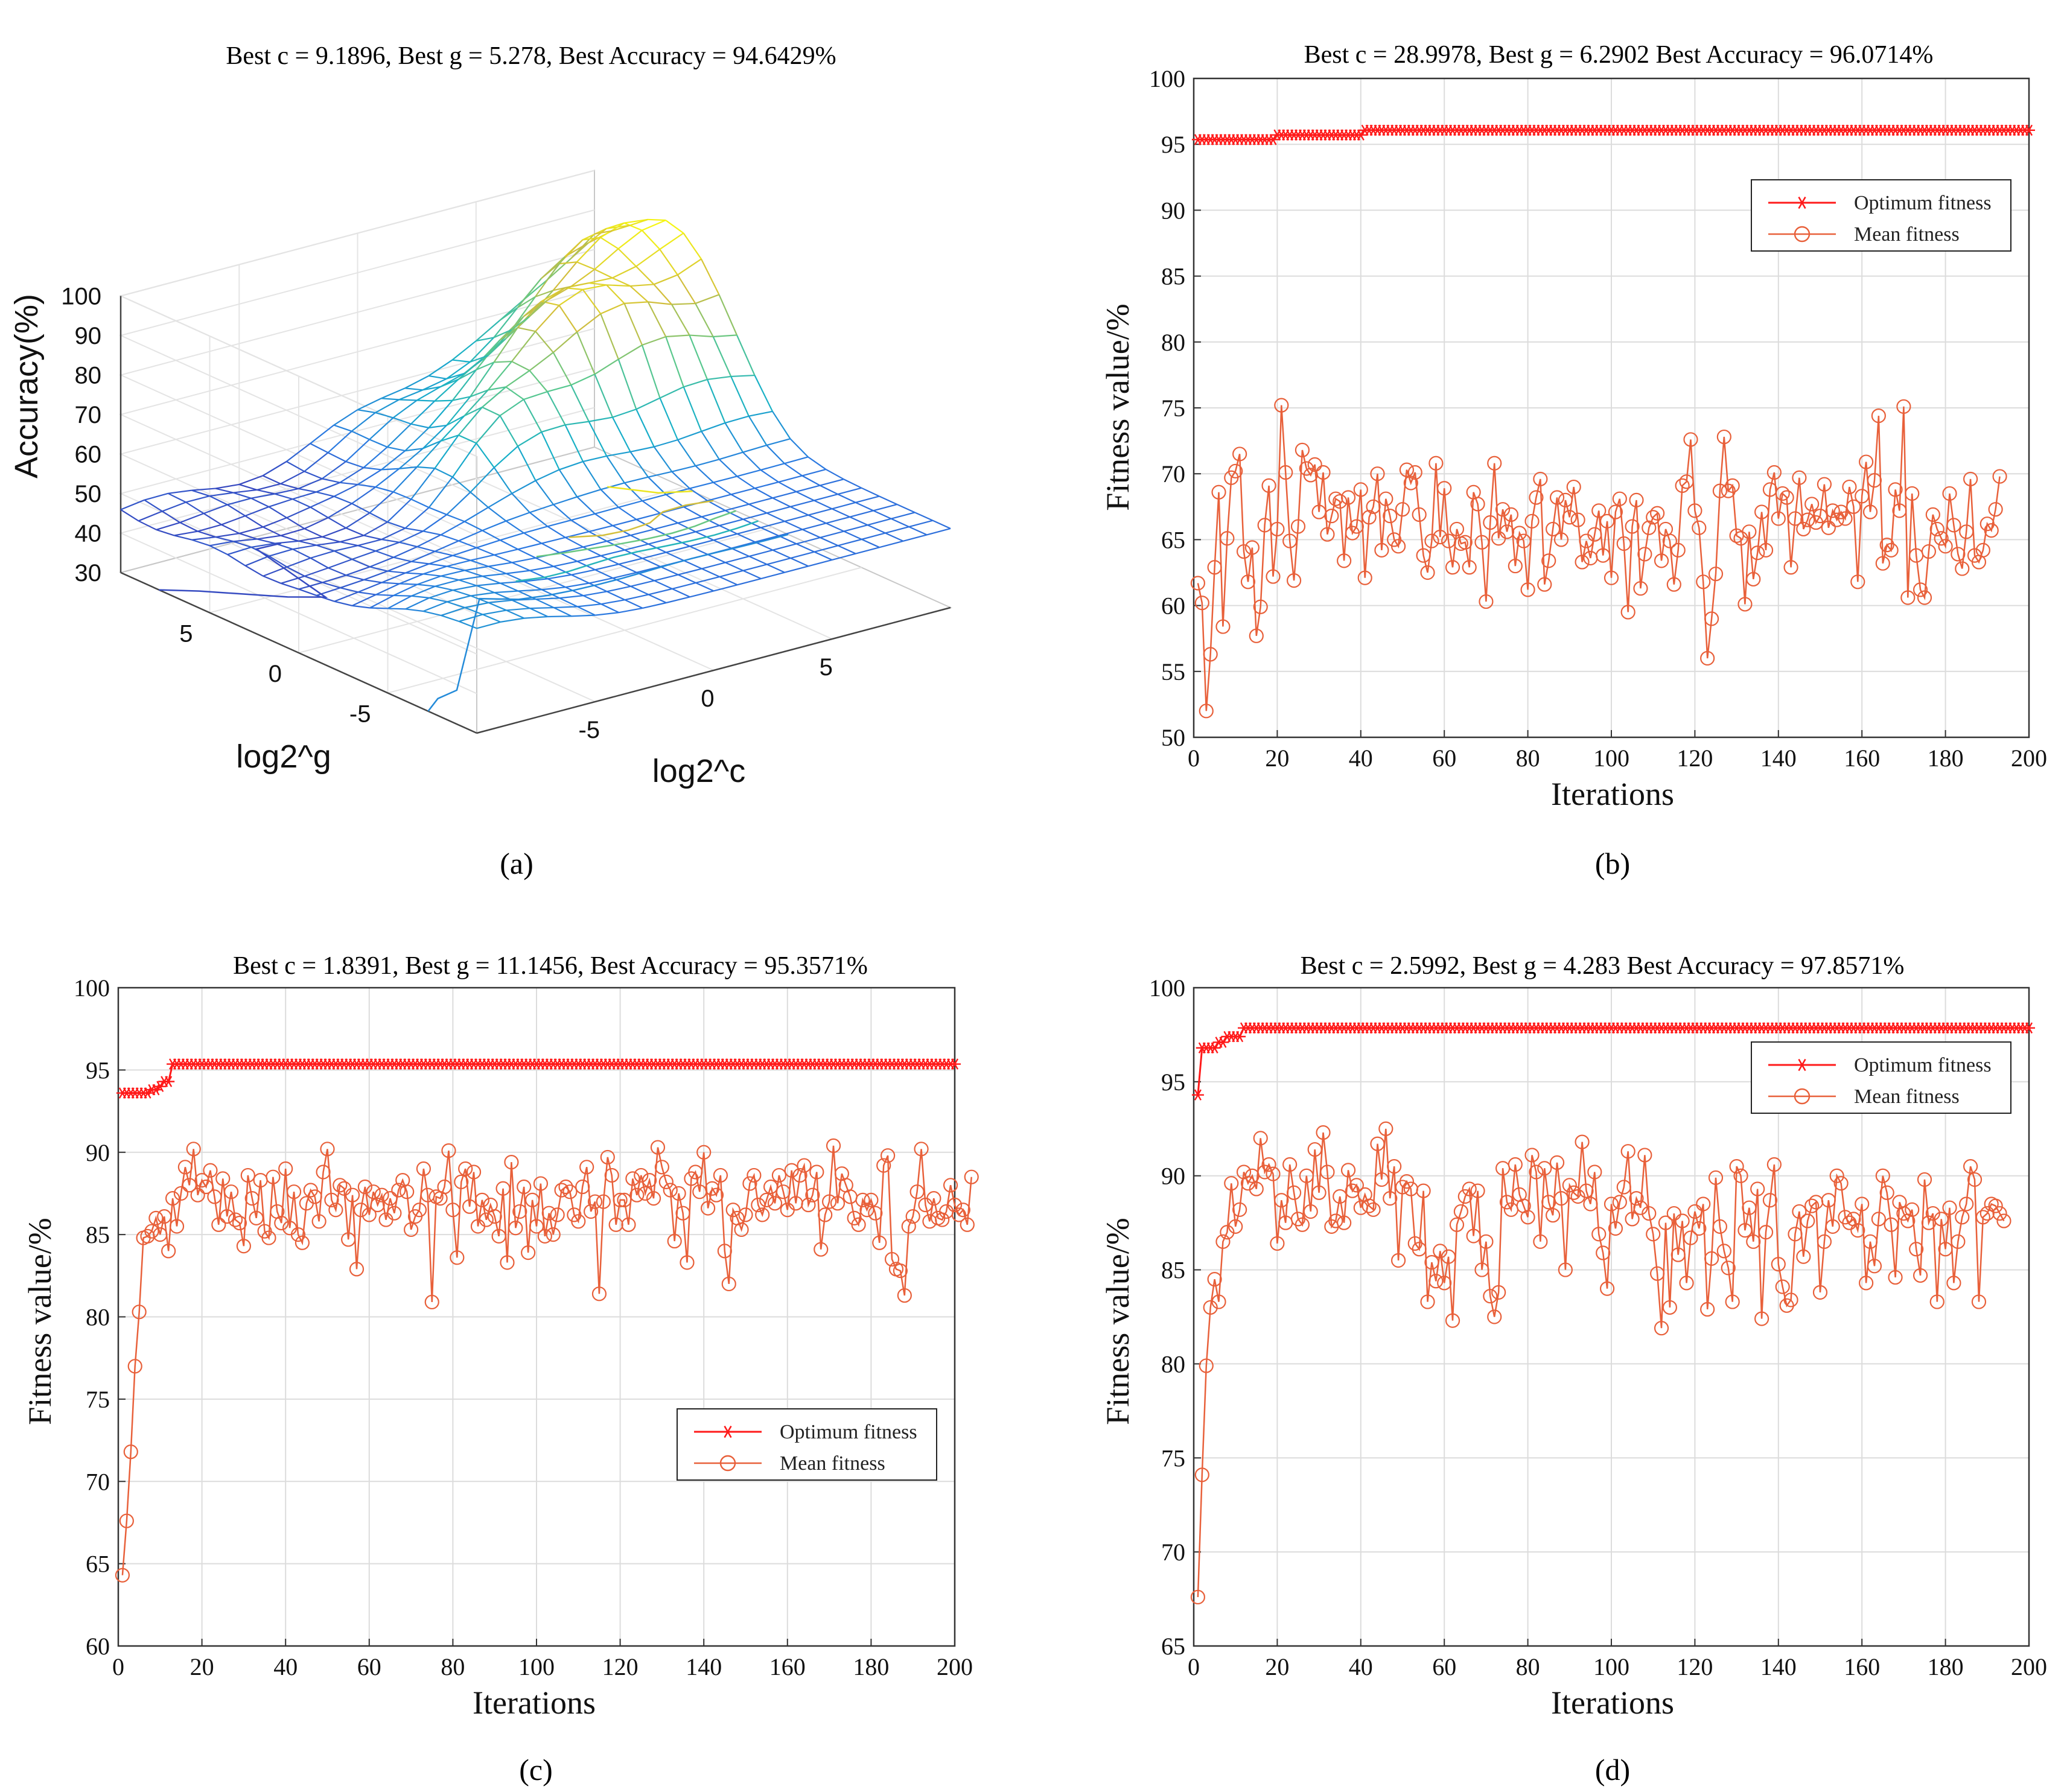  What do you see at coordinates (202, 1666) in the screenshot?
I see `x-tick-label: 20` at bounding box center [202, 1666].